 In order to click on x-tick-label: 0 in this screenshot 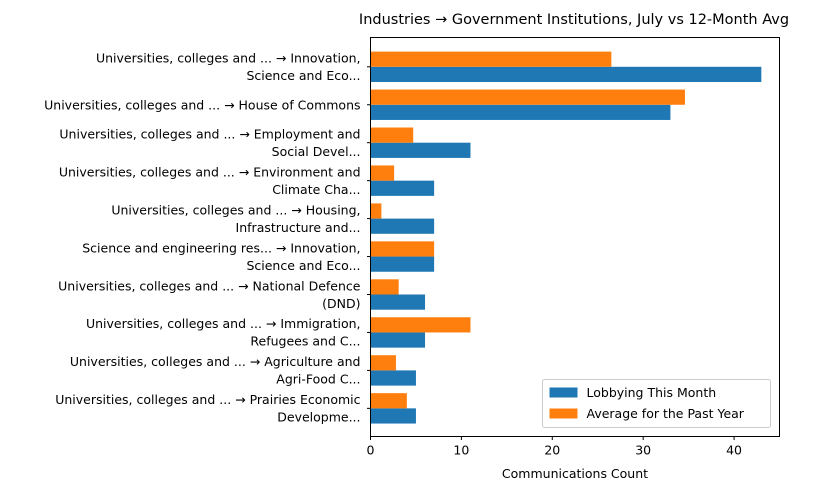, I will do `click(371, 450)`.